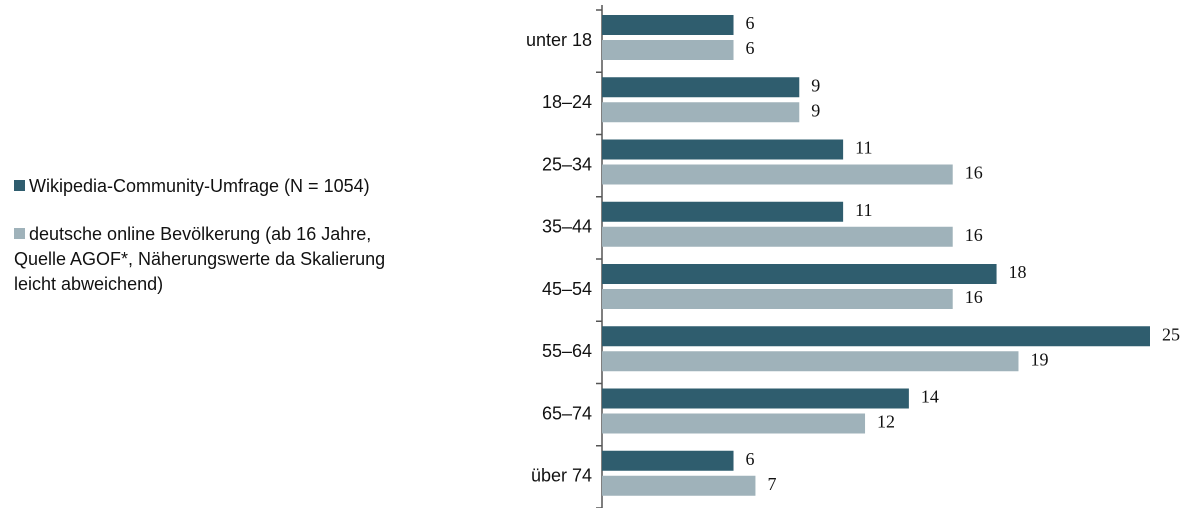  Describe the element at coordinates (567, 102) in the screenshot. I see `y-tick-label: 18–24` at that location.